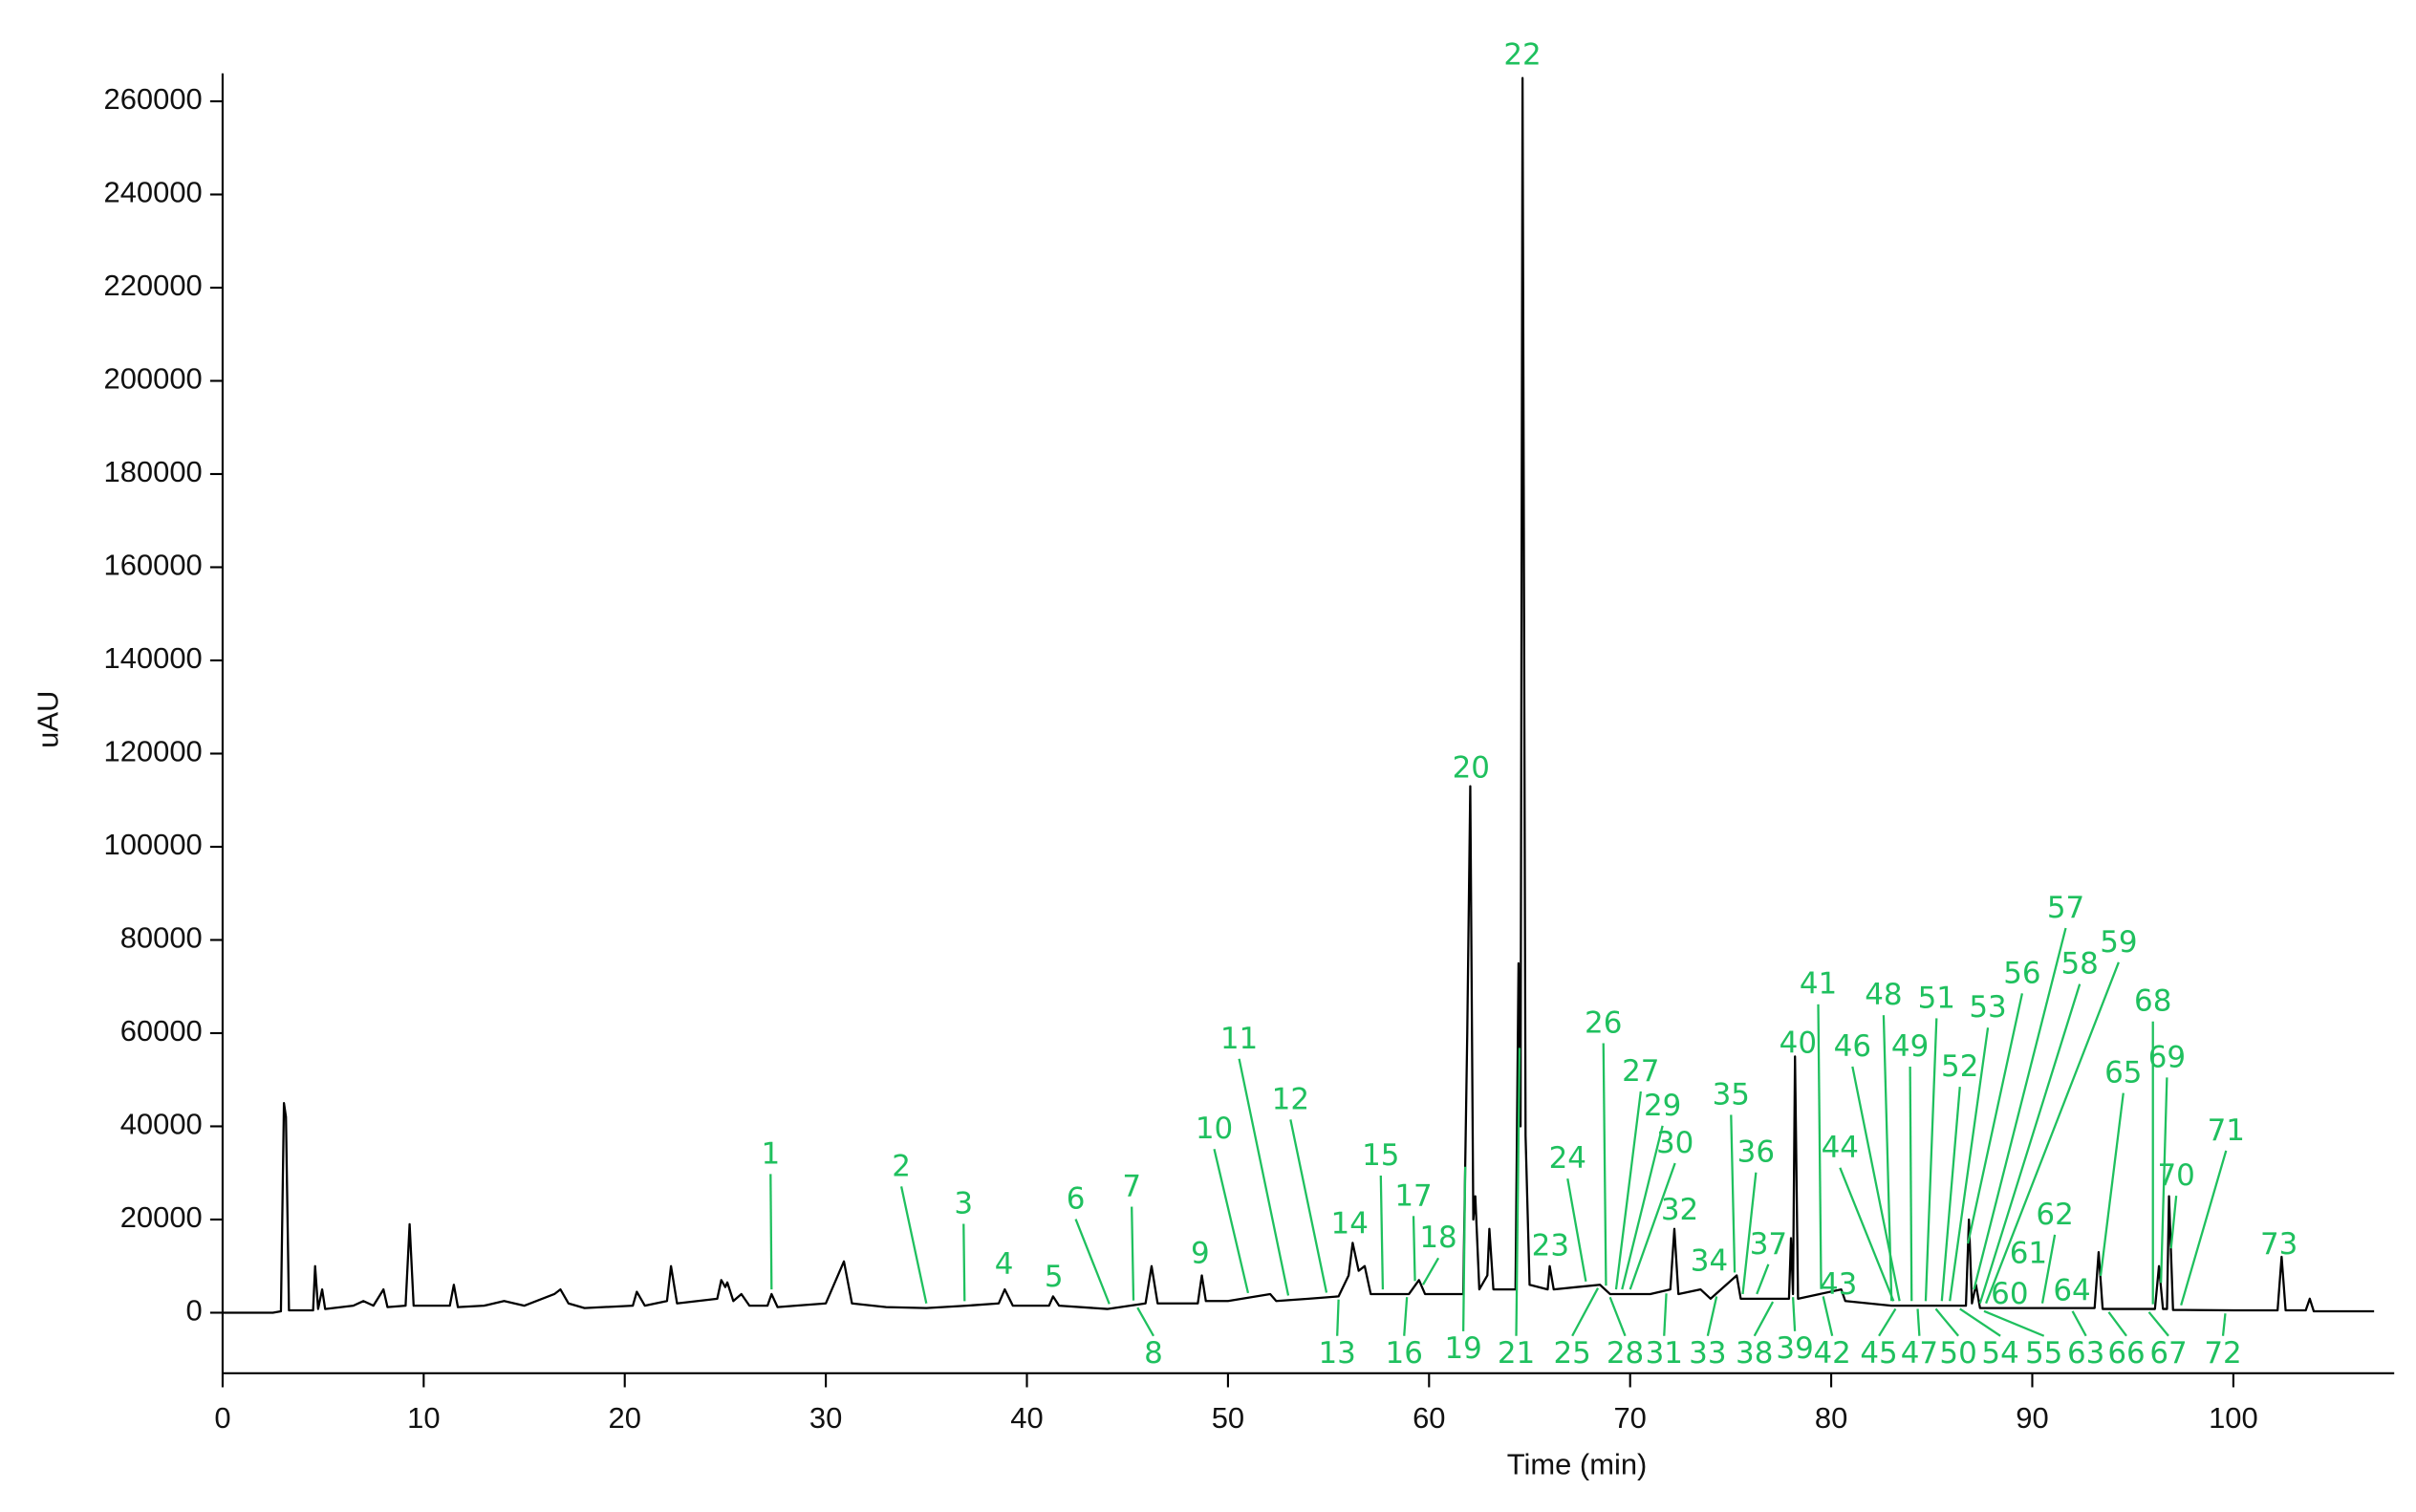 The width and height of the screenshot is (2416, 1512). What do you see at coordinates (2071, 1291) in the screenshot?
I see `peak-label: 64` at bounding box center [2071, 1291].